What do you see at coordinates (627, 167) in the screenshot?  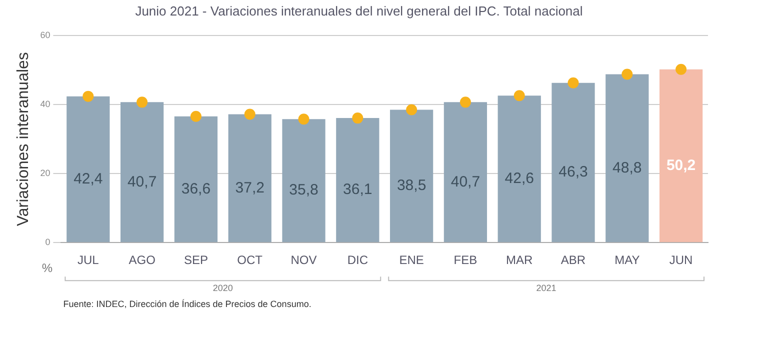 I see `data-label: 48,8` at bounding box center [627, 167].